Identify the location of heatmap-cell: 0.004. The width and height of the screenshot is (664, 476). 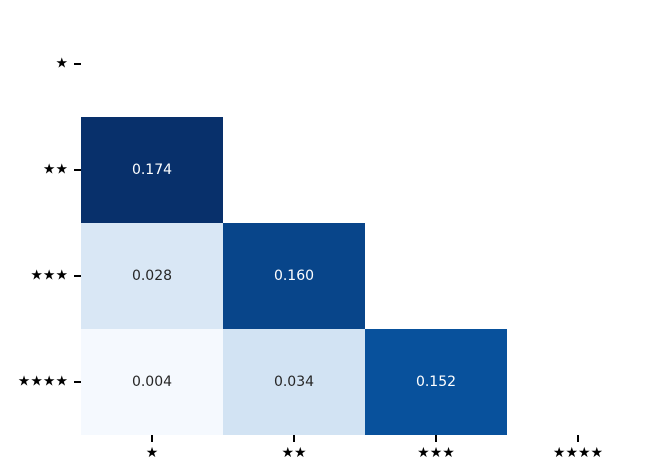
(152, 382).